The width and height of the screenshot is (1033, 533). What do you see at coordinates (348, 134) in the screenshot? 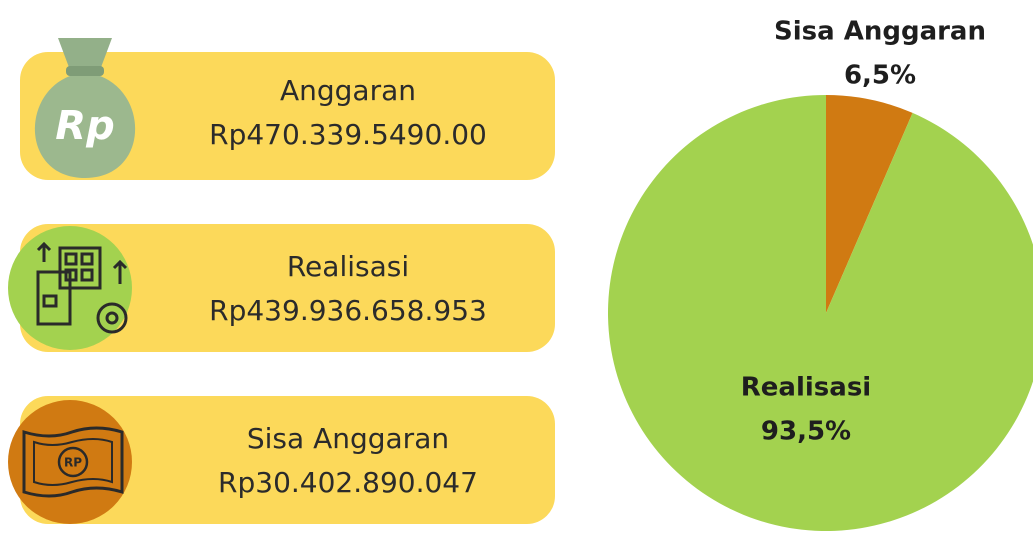
I see `card-value: Rp470.339.5490.00` at bounding box center [348, 134].